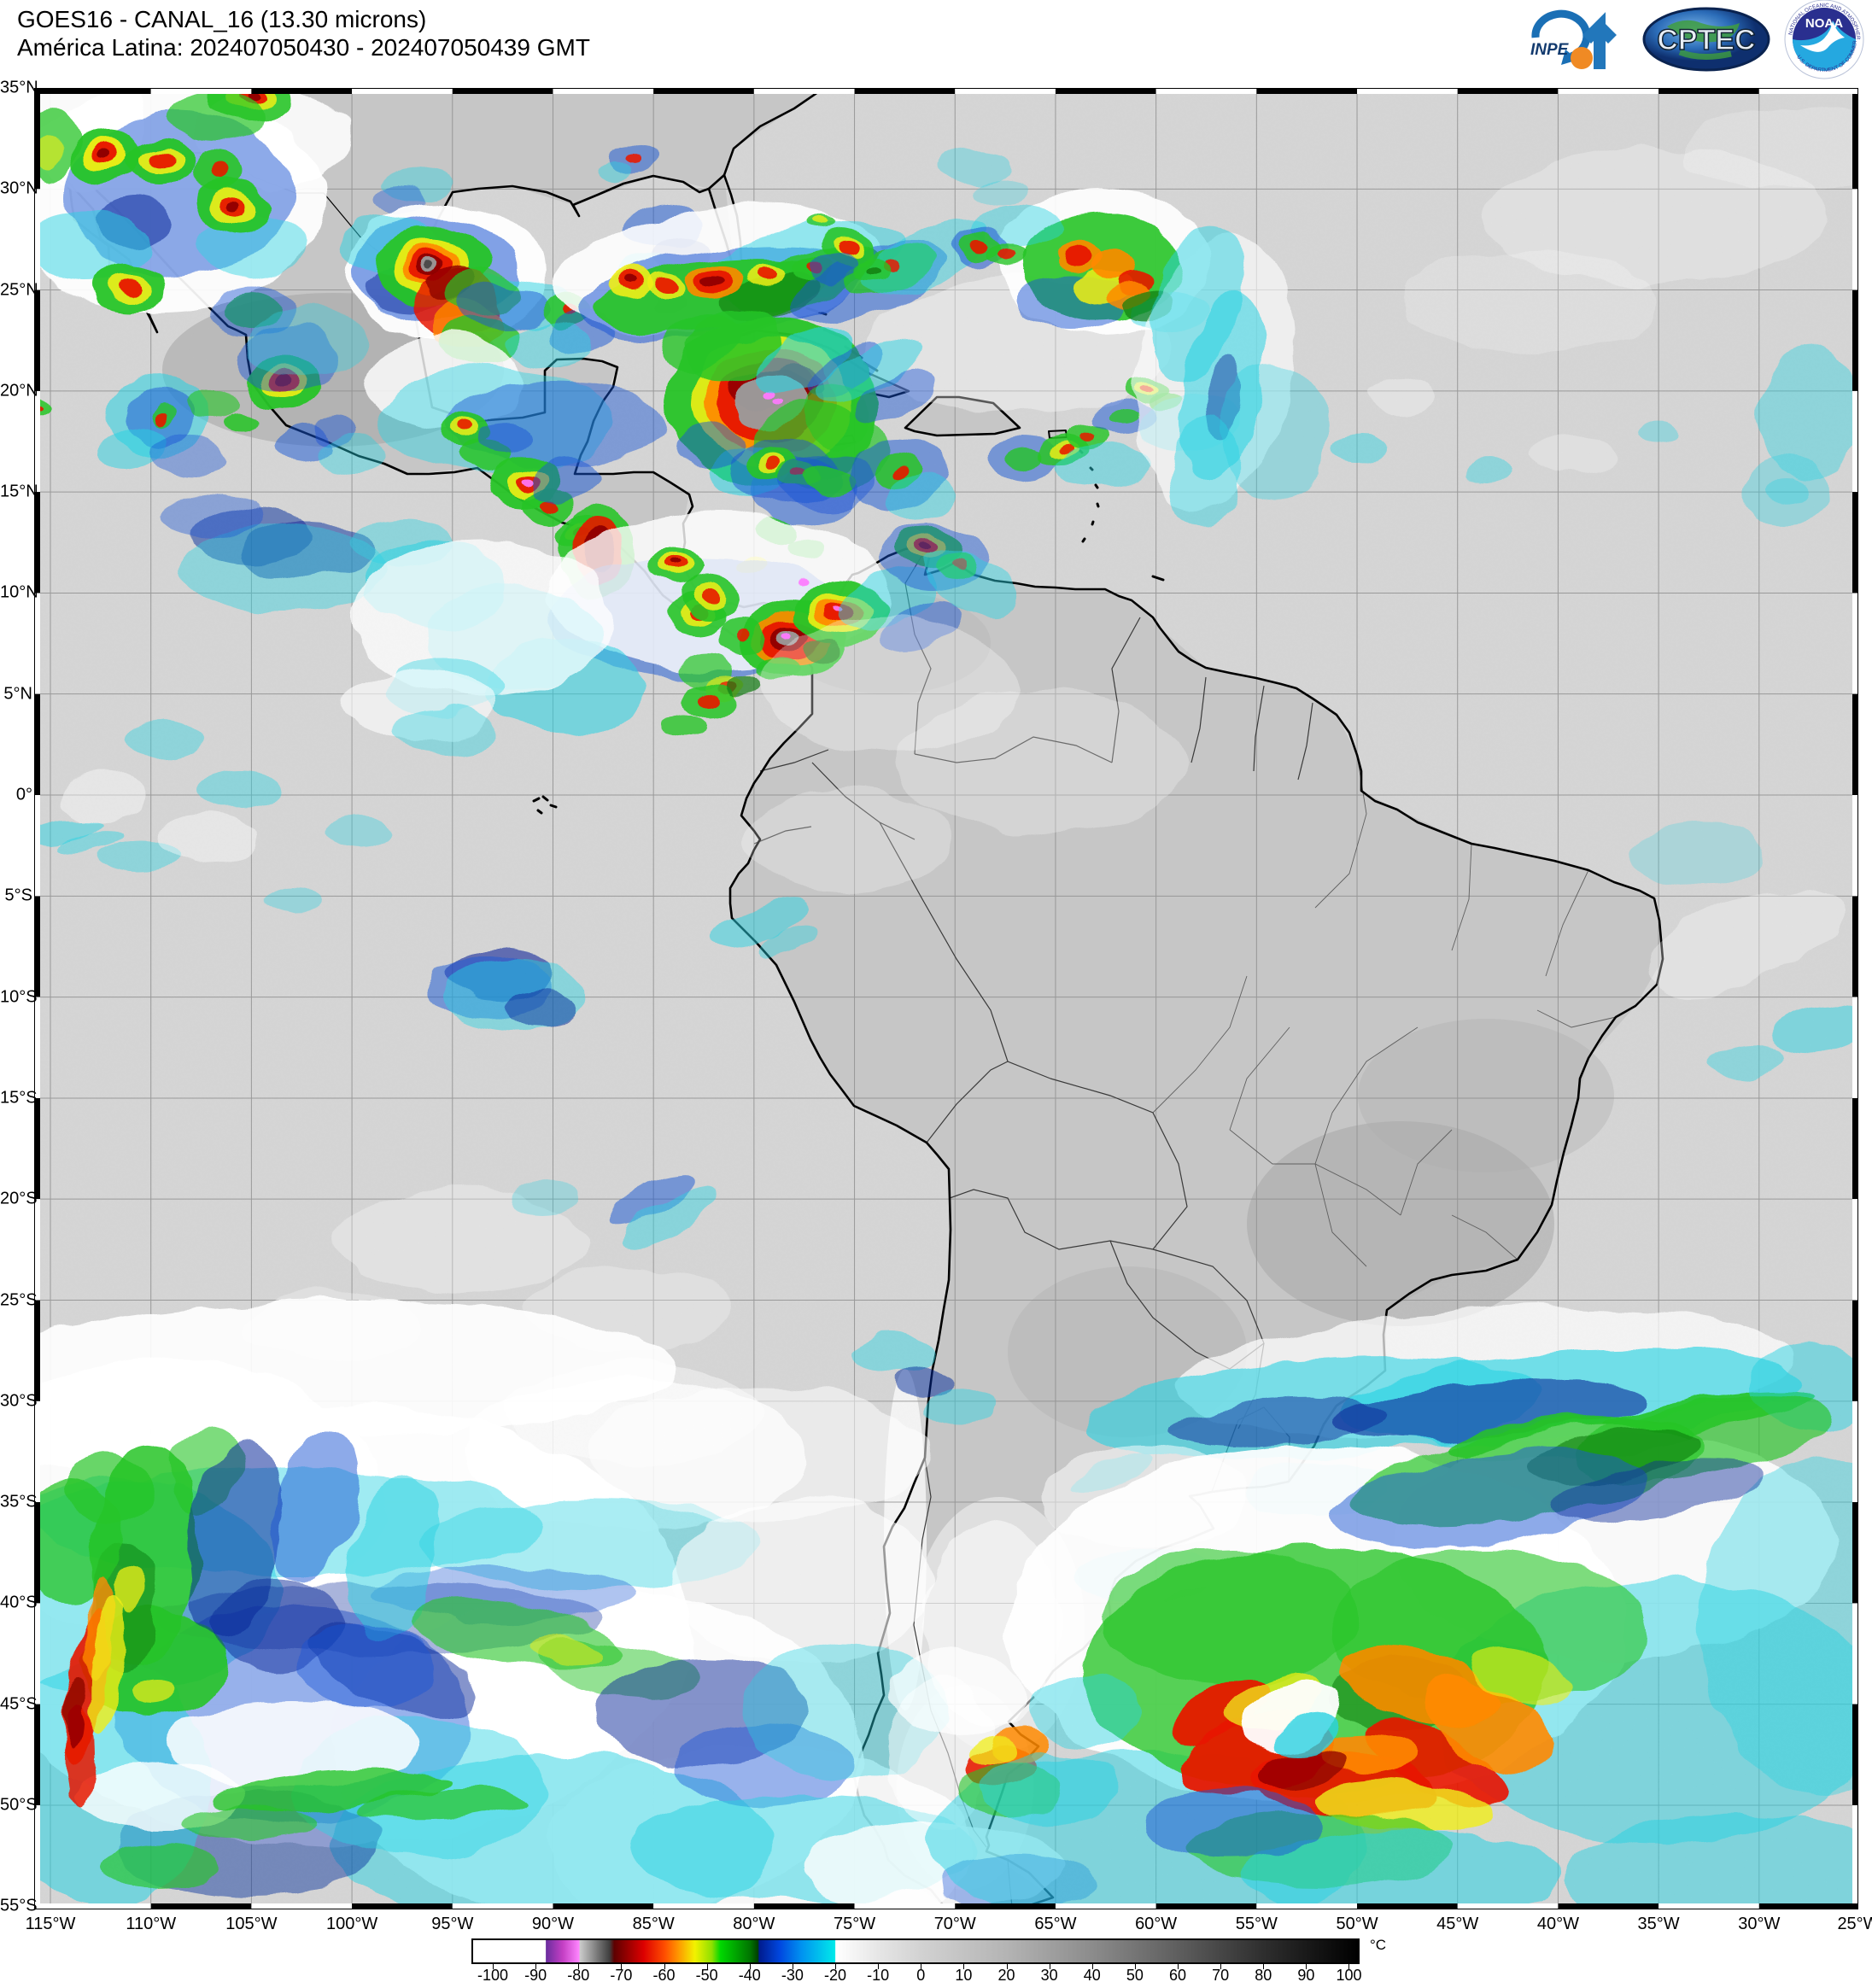 The image size is (1872, 1988). Describe the element at coordinates (222, 19) in the screenshot. I see `page-title: GOES16 - CANAL_16 (13.30 microns)` at that location.